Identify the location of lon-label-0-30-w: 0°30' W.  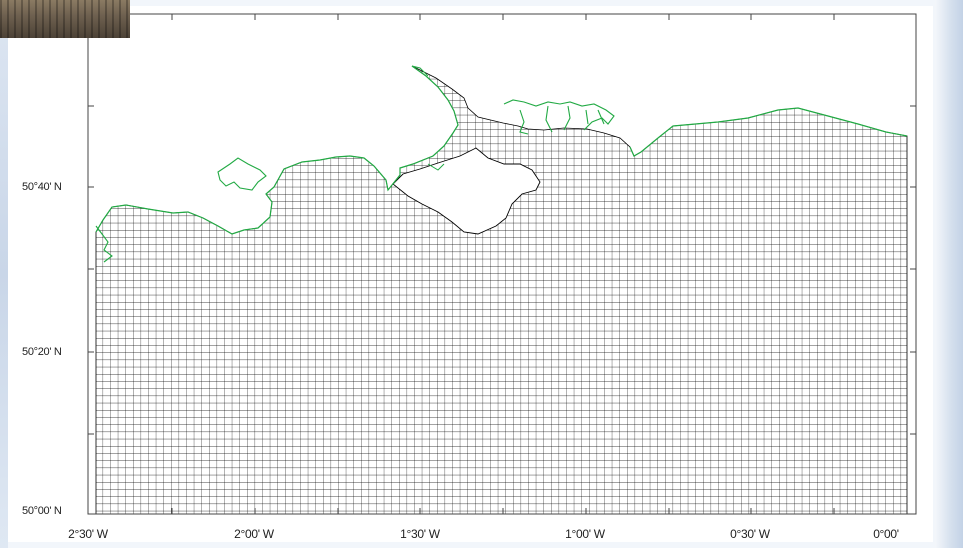
(750, 534).